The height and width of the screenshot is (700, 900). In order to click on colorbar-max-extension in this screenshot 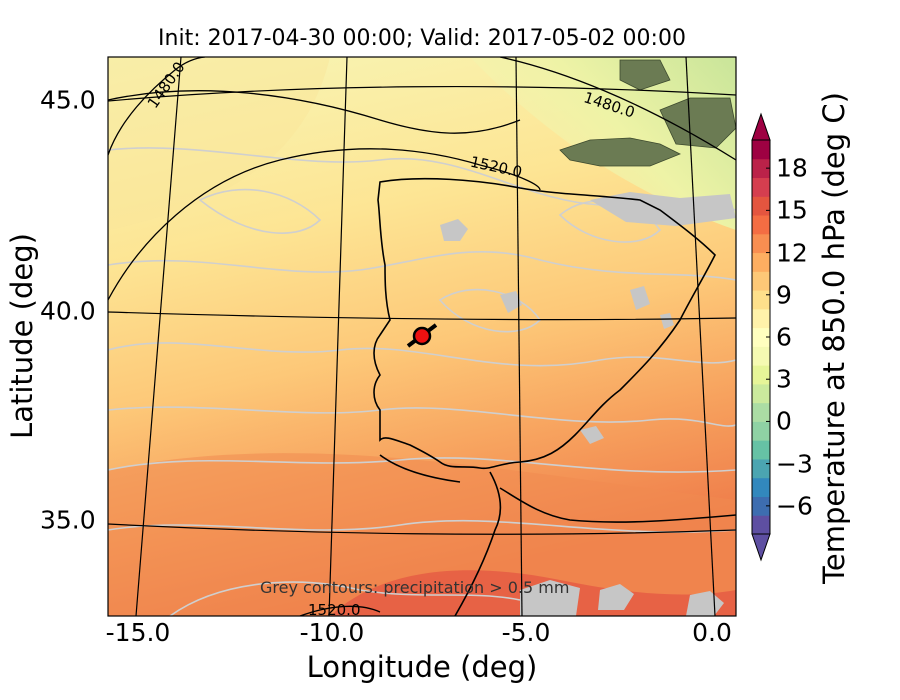, I will do `click(761, 126)`.